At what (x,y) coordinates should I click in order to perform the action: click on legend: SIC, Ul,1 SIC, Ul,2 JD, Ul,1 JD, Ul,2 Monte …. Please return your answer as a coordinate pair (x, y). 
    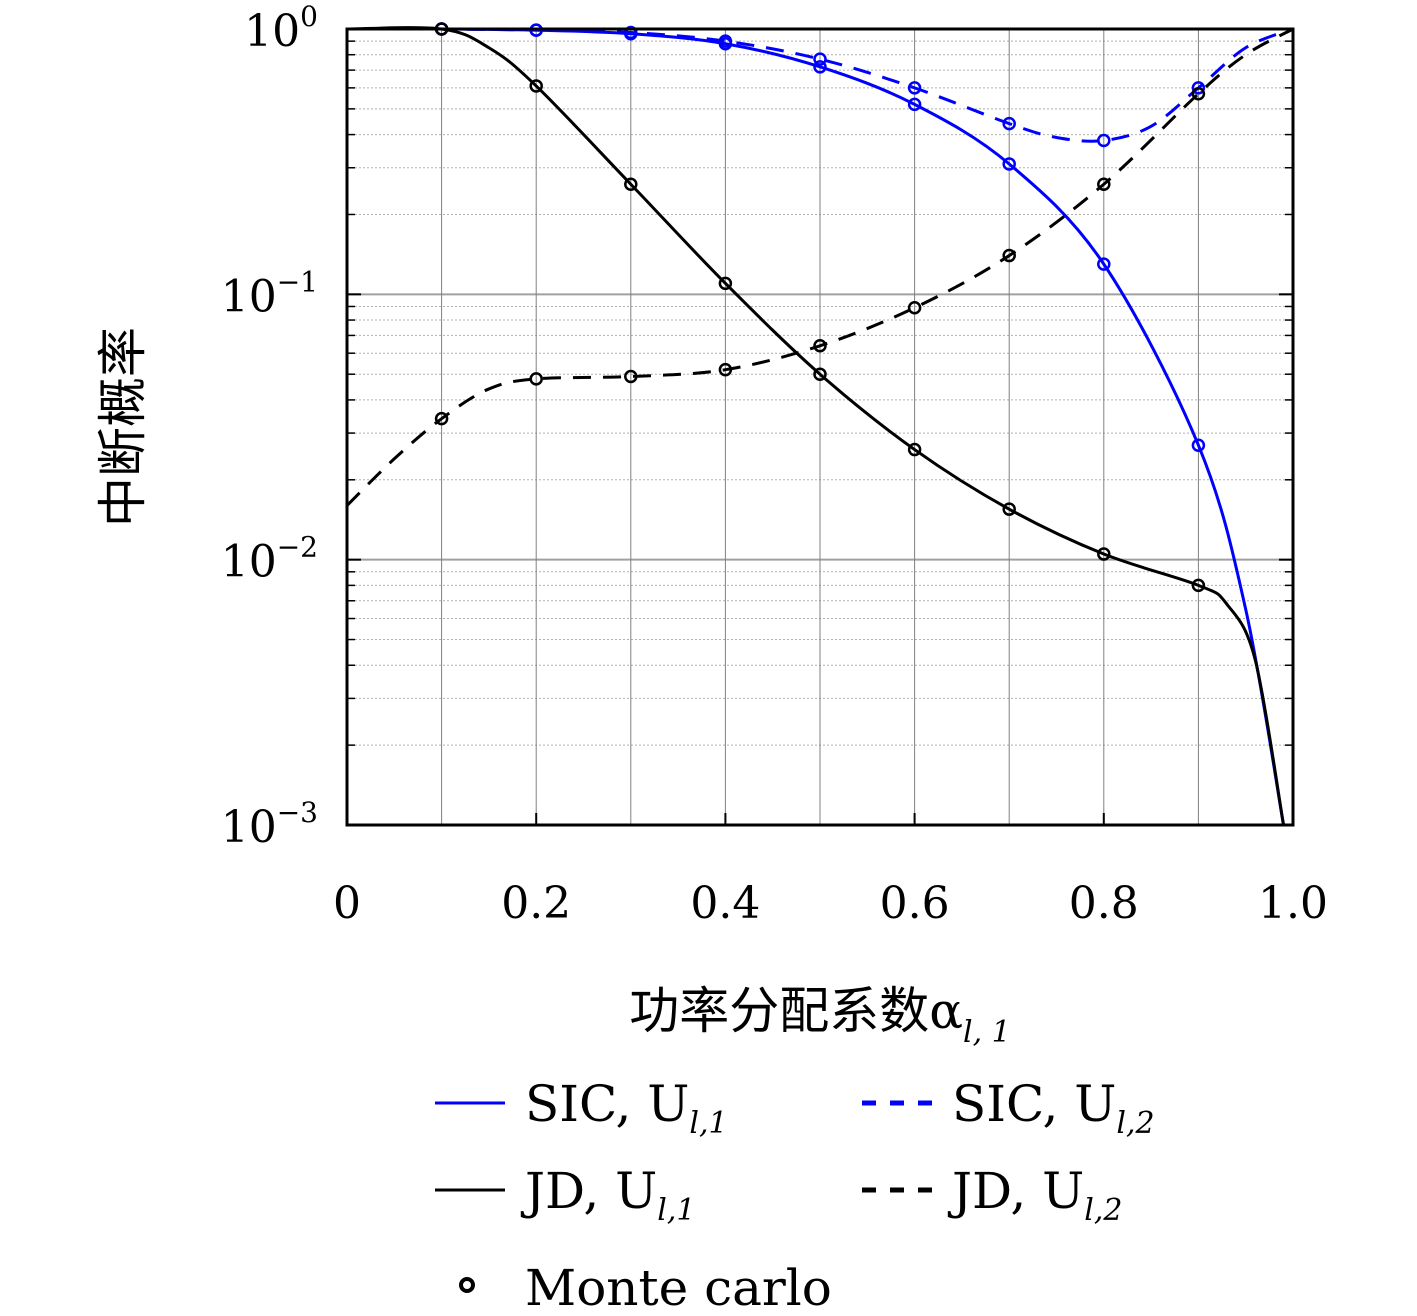
    Looking at the image, I should click on (795, 1195).